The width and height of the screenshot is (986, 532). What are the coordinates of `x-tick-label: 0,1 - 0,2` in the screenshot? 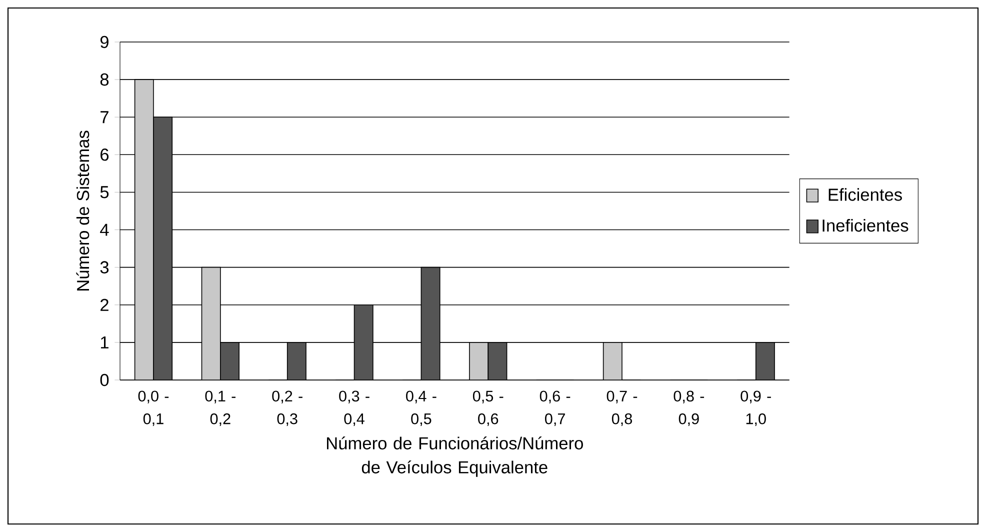 It's located at (220, 408).